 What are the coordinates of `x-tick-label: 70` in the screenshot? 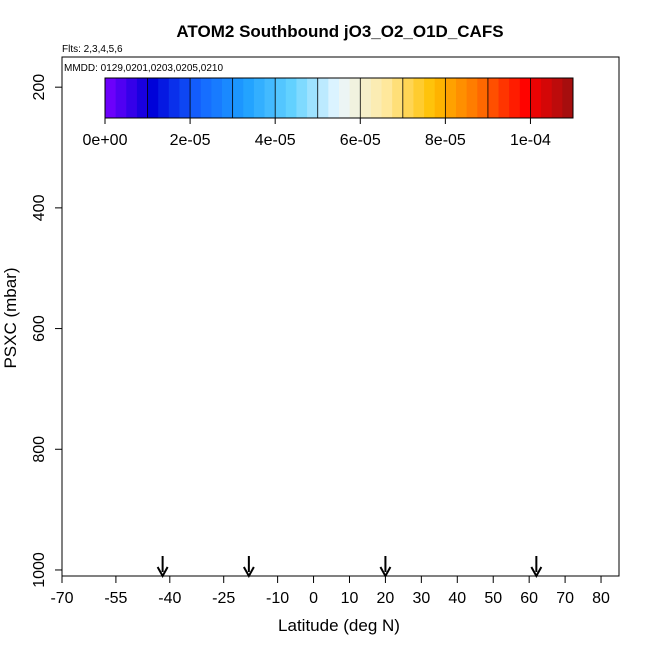 It's located at (565, 598).